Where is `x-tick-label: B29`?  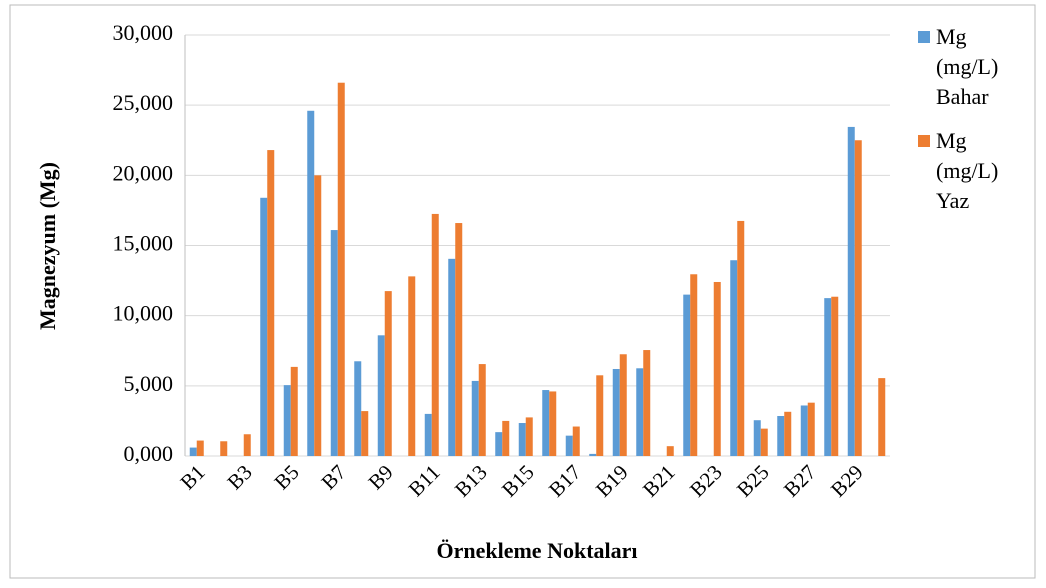 x-tick-label: B29 is located at coordinates (847, 481).